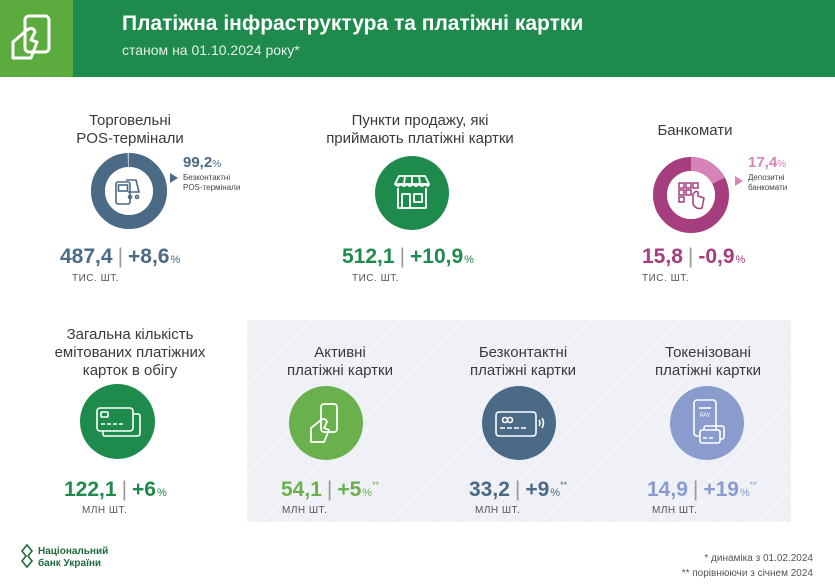  What do you see at coordinates (130, 129) in the screenshot?
I see `pos-label: Торговельні POS-термінали` at bounding box center [130, 129].